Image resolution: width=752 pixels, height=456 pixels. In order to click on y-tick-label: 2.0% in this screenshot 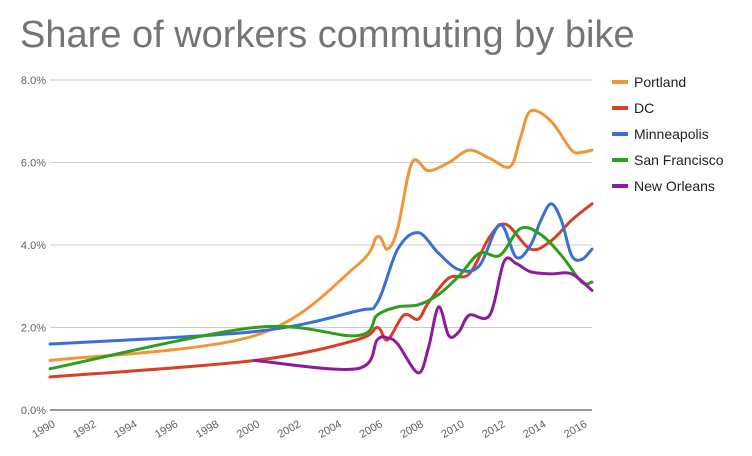, I will do `click(33, 329)`.